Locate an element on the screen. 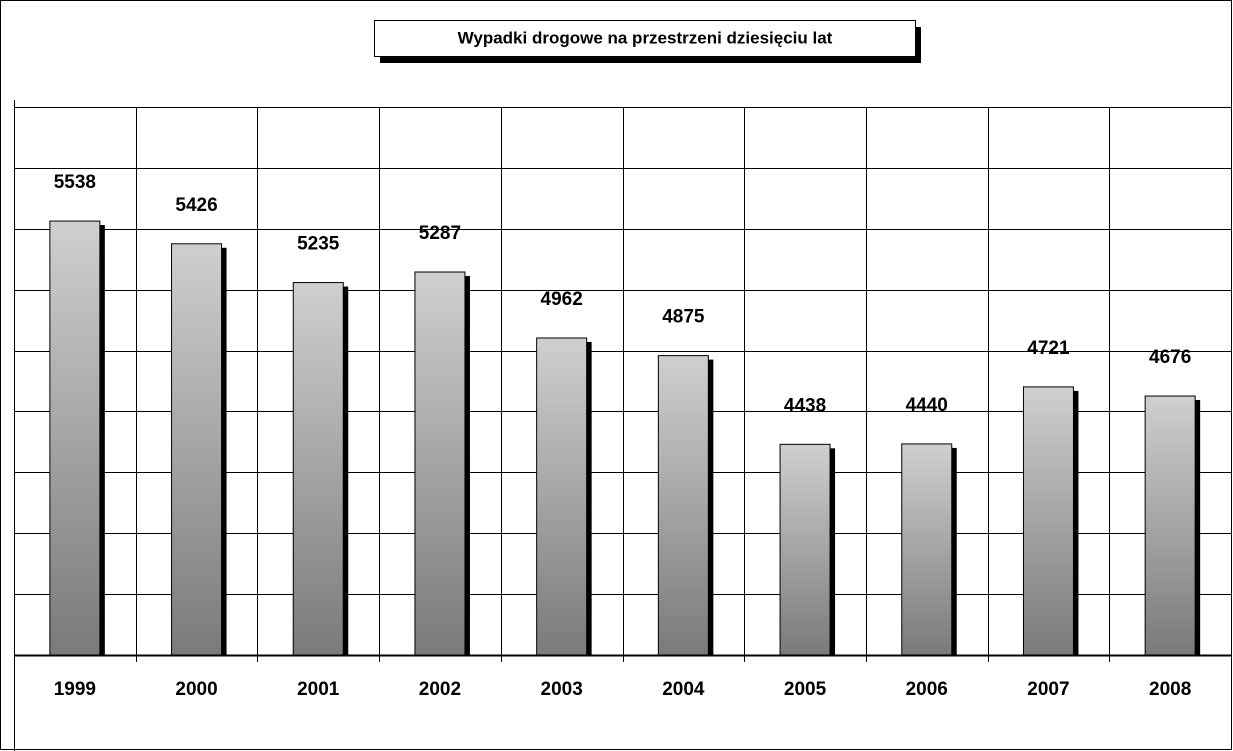  x-tick-label: 2000 is located at coordinates (196, 689).